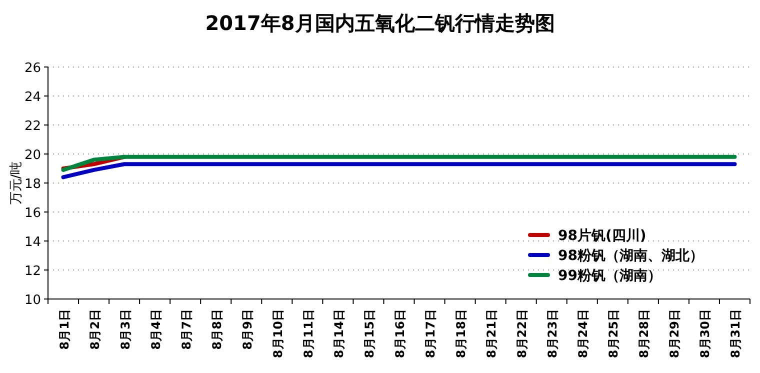  I want to click on x-tick-label: 8月21日, so click(491, 333).